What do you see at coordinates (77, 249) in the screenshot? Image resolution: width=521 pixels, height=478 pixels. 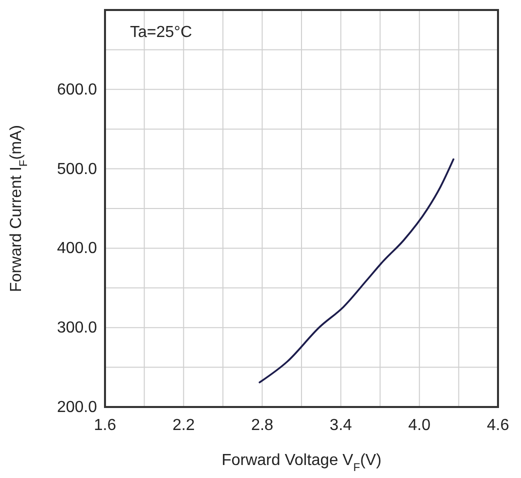 I see `y-tick-label: 400.0` at bounding box center [77, 249].